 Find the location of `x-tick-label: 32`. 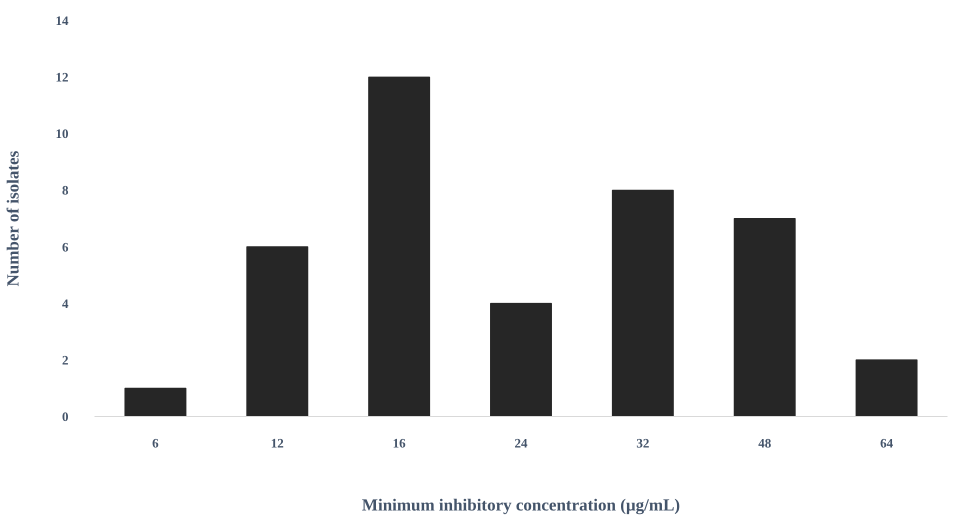

x-tick-label: 32 is located at coordinates (643, 443).